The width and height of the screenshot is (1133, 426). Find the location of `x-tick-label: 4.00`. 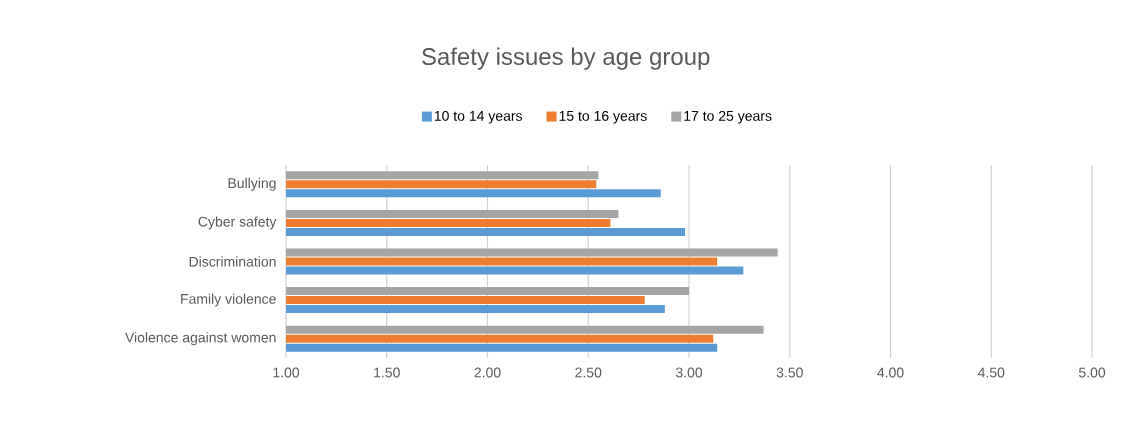

x-tick-label: 4.00 is located at coordinates (890, 372).